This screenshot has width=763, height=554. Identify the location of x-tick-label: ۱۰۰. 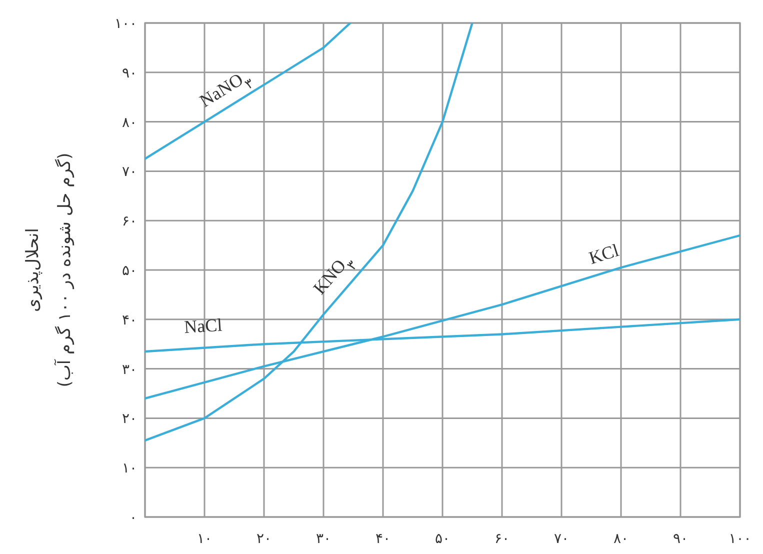
(740, 539).